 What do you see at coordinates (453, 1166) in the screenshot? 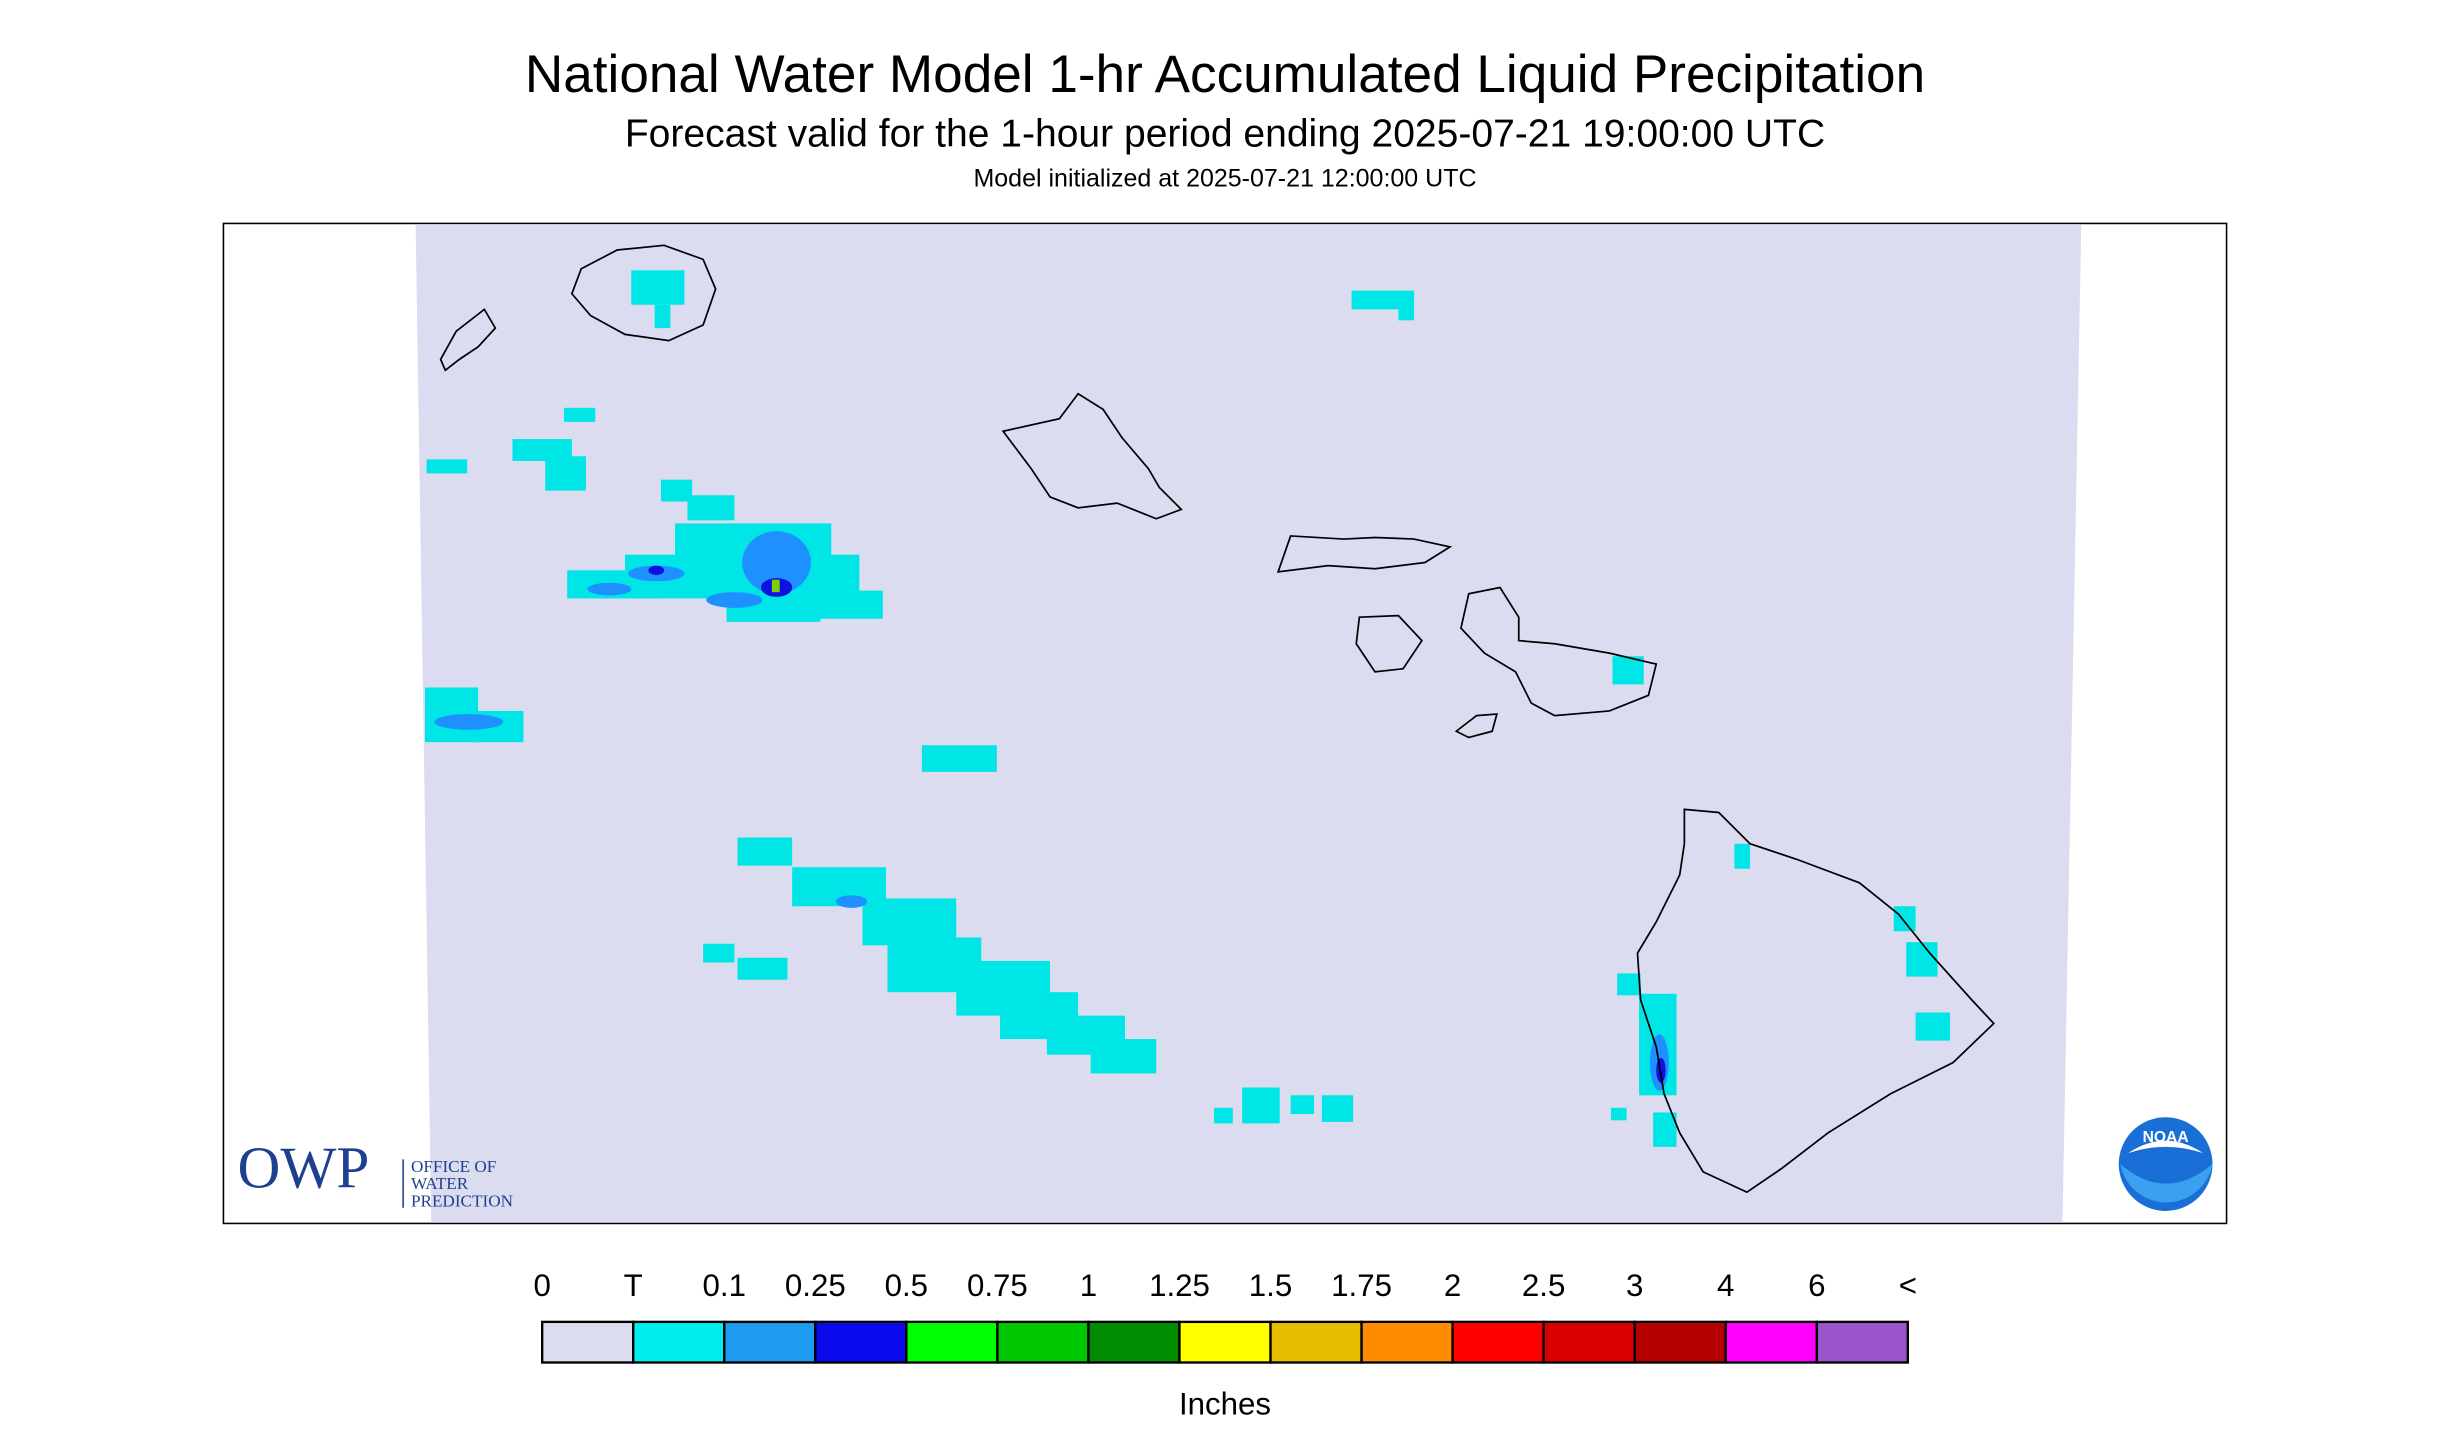
I see `owp-line: OFFICE OF` at bounding box center [453, 1166].